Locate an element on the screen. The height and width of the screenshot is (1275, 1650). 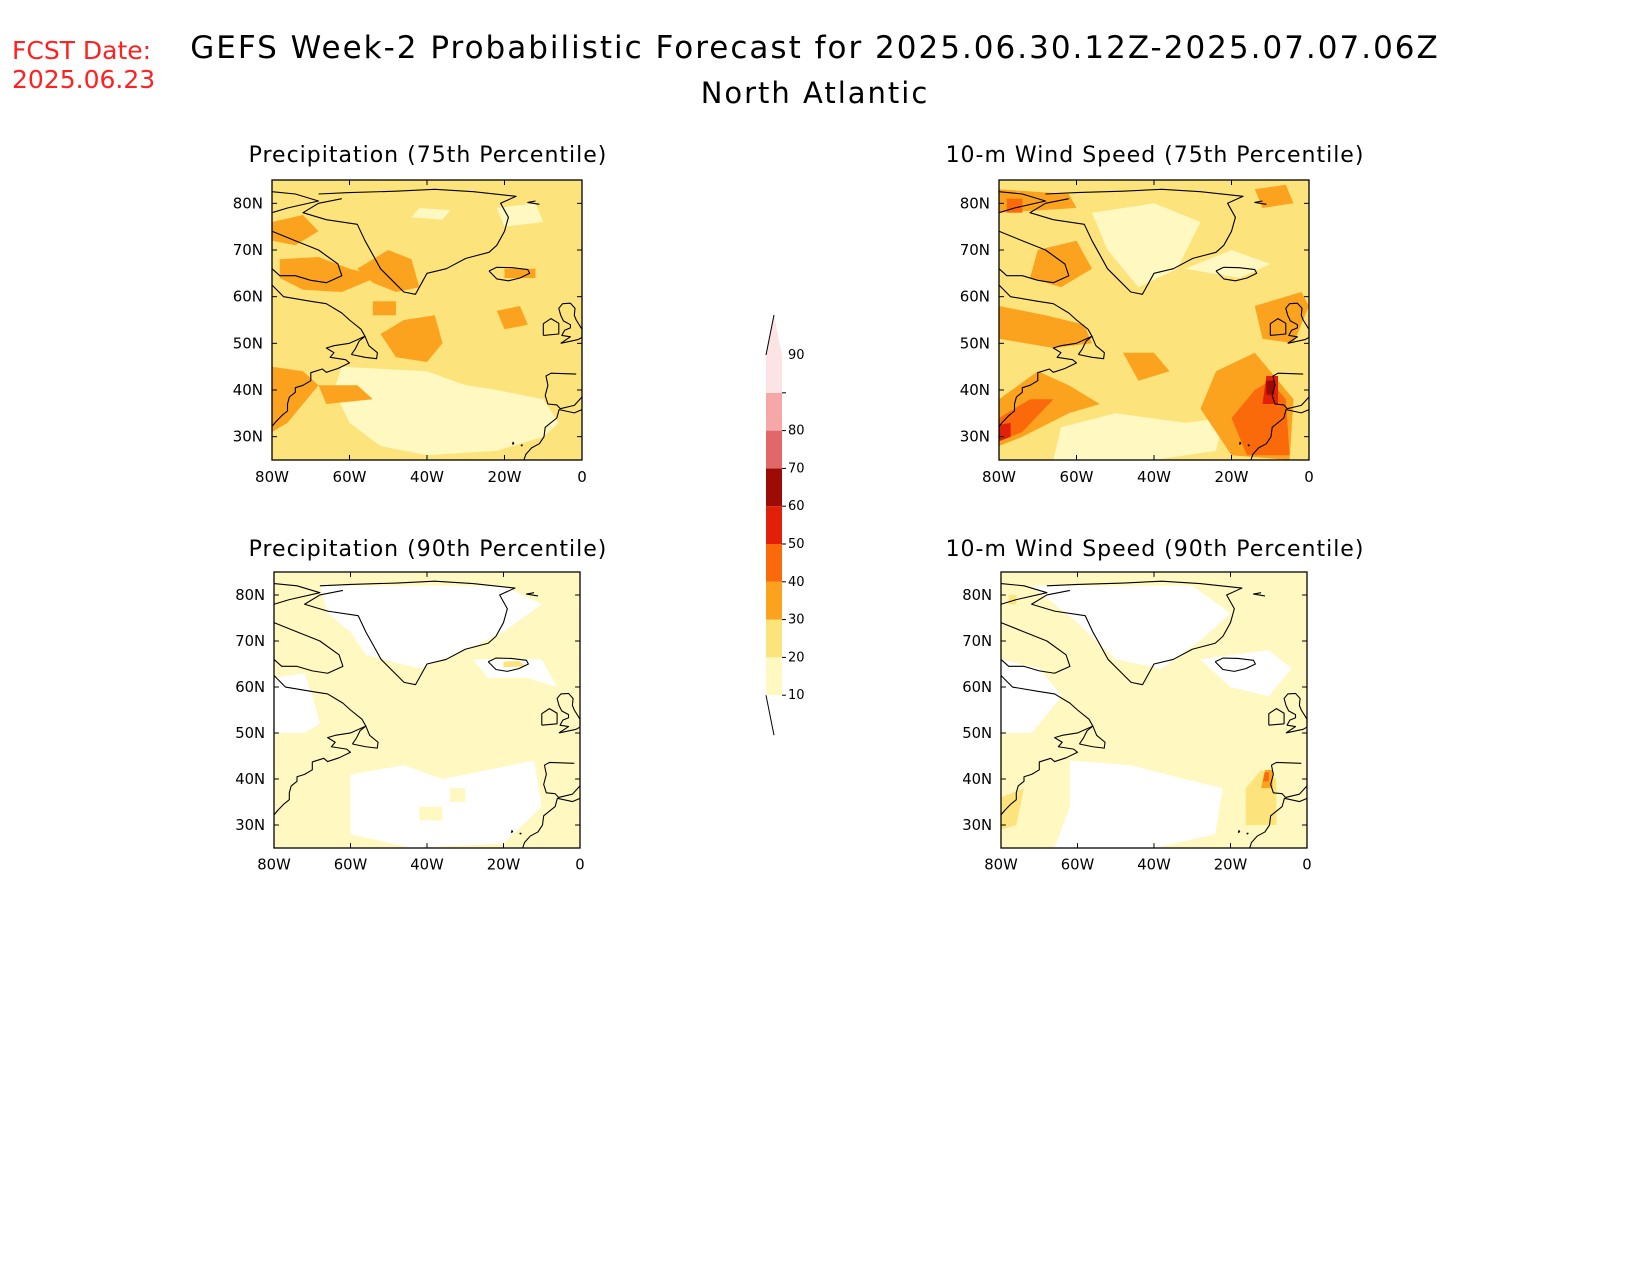
panel-title-precip-75: Precipitation (75th Percentile) is located at coordinates (428, 155).